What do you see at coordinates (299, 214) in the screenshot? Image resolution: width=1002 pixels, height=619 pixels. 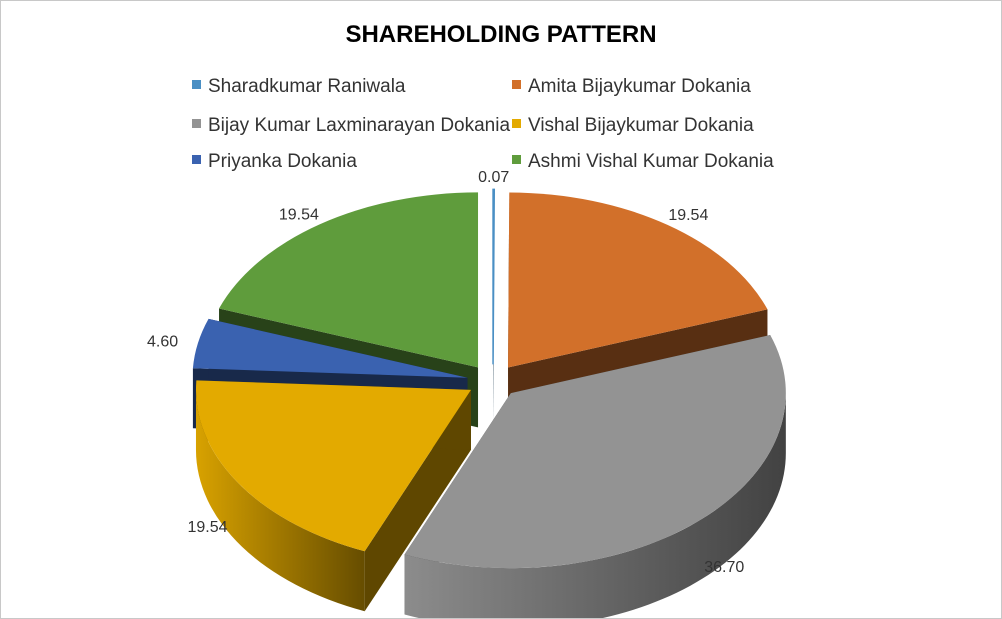 I see `data-label-ashmi-vishal-kumar-dokania: 19.54` at bounding box center [299, 214].